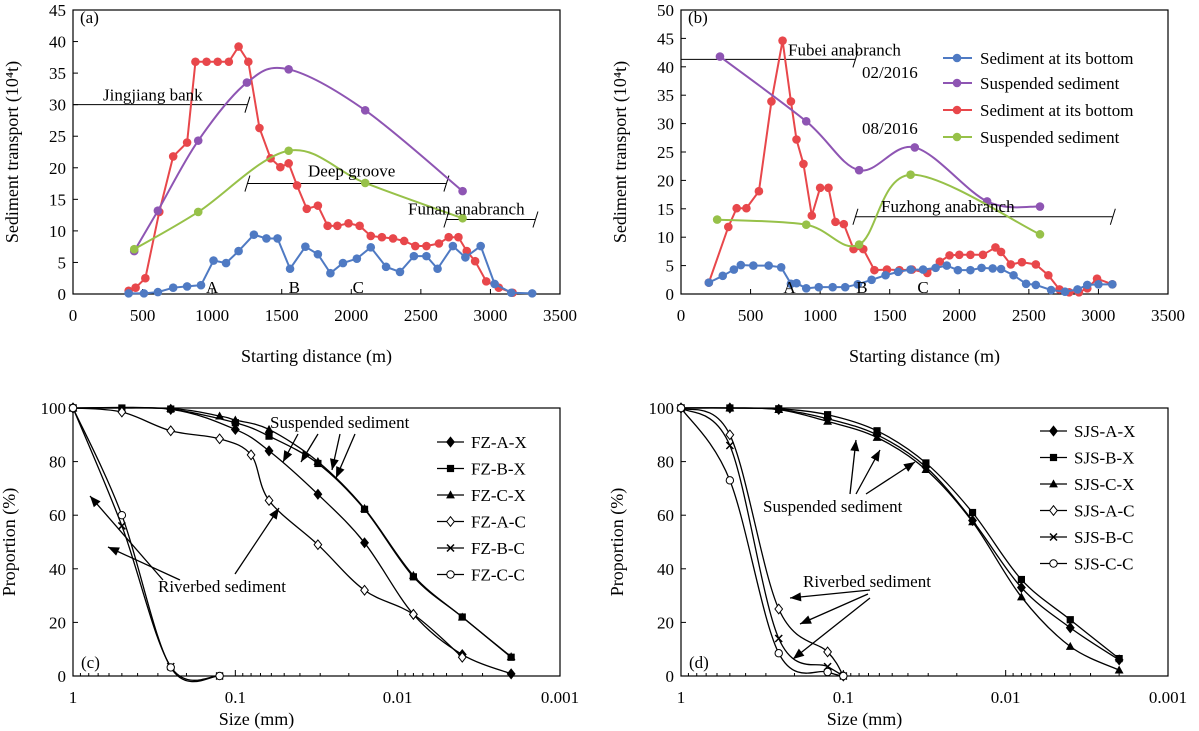 Image resolution: width=1199 pixels, height=731 pixels. I want to click on x-tick-label: 0.01, so click(1006, 697).